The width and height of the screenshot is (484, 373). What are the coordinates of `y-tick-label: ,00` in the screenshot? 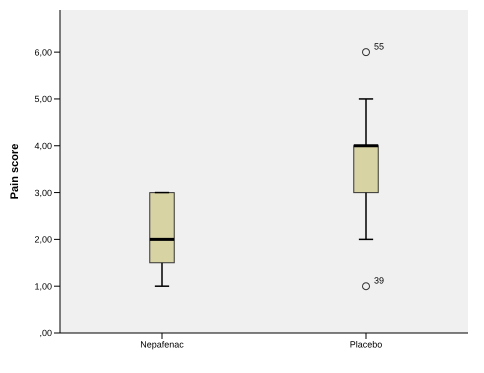 It's located at (45, 333).